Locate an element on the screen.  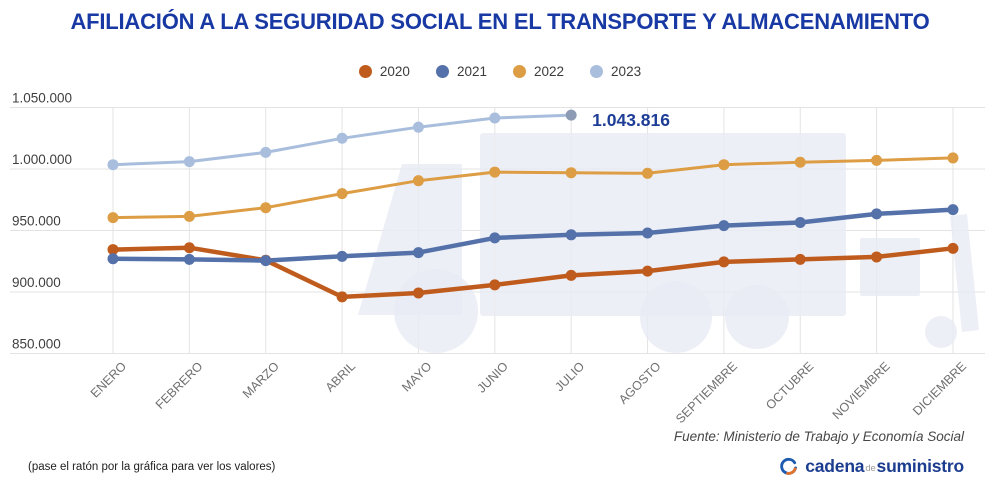
y-axis-tick-label: 1.000.000 is located at coordinates (42, 159).